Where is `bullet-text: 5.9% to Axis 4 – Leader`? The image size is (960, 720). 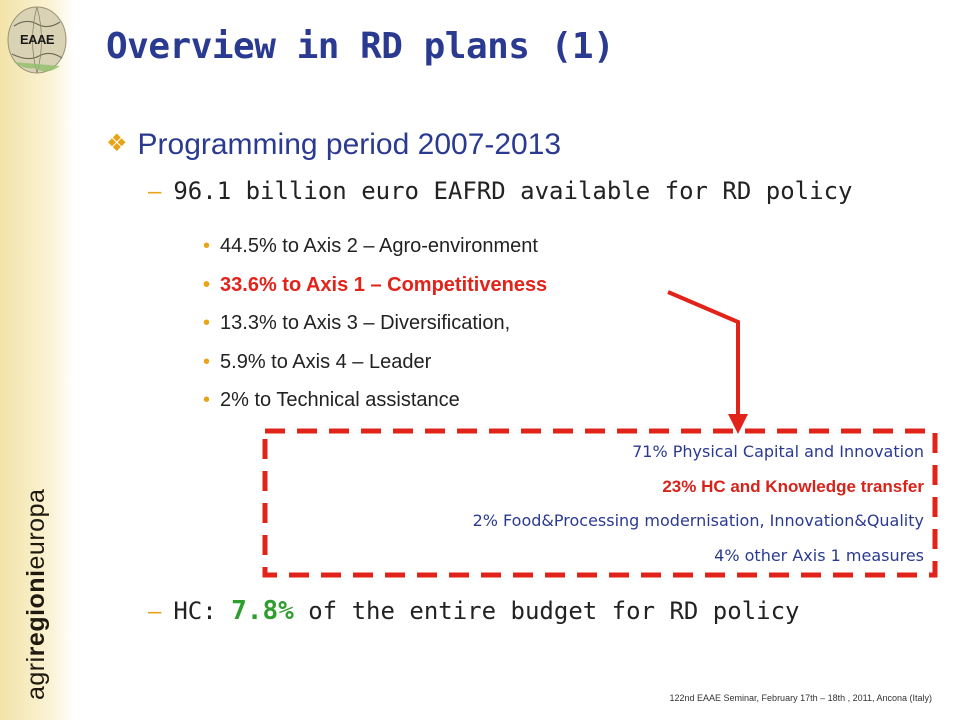 bullet-text: 5.9% to Axis 4 – Leader is located at coordinates (326, 361).